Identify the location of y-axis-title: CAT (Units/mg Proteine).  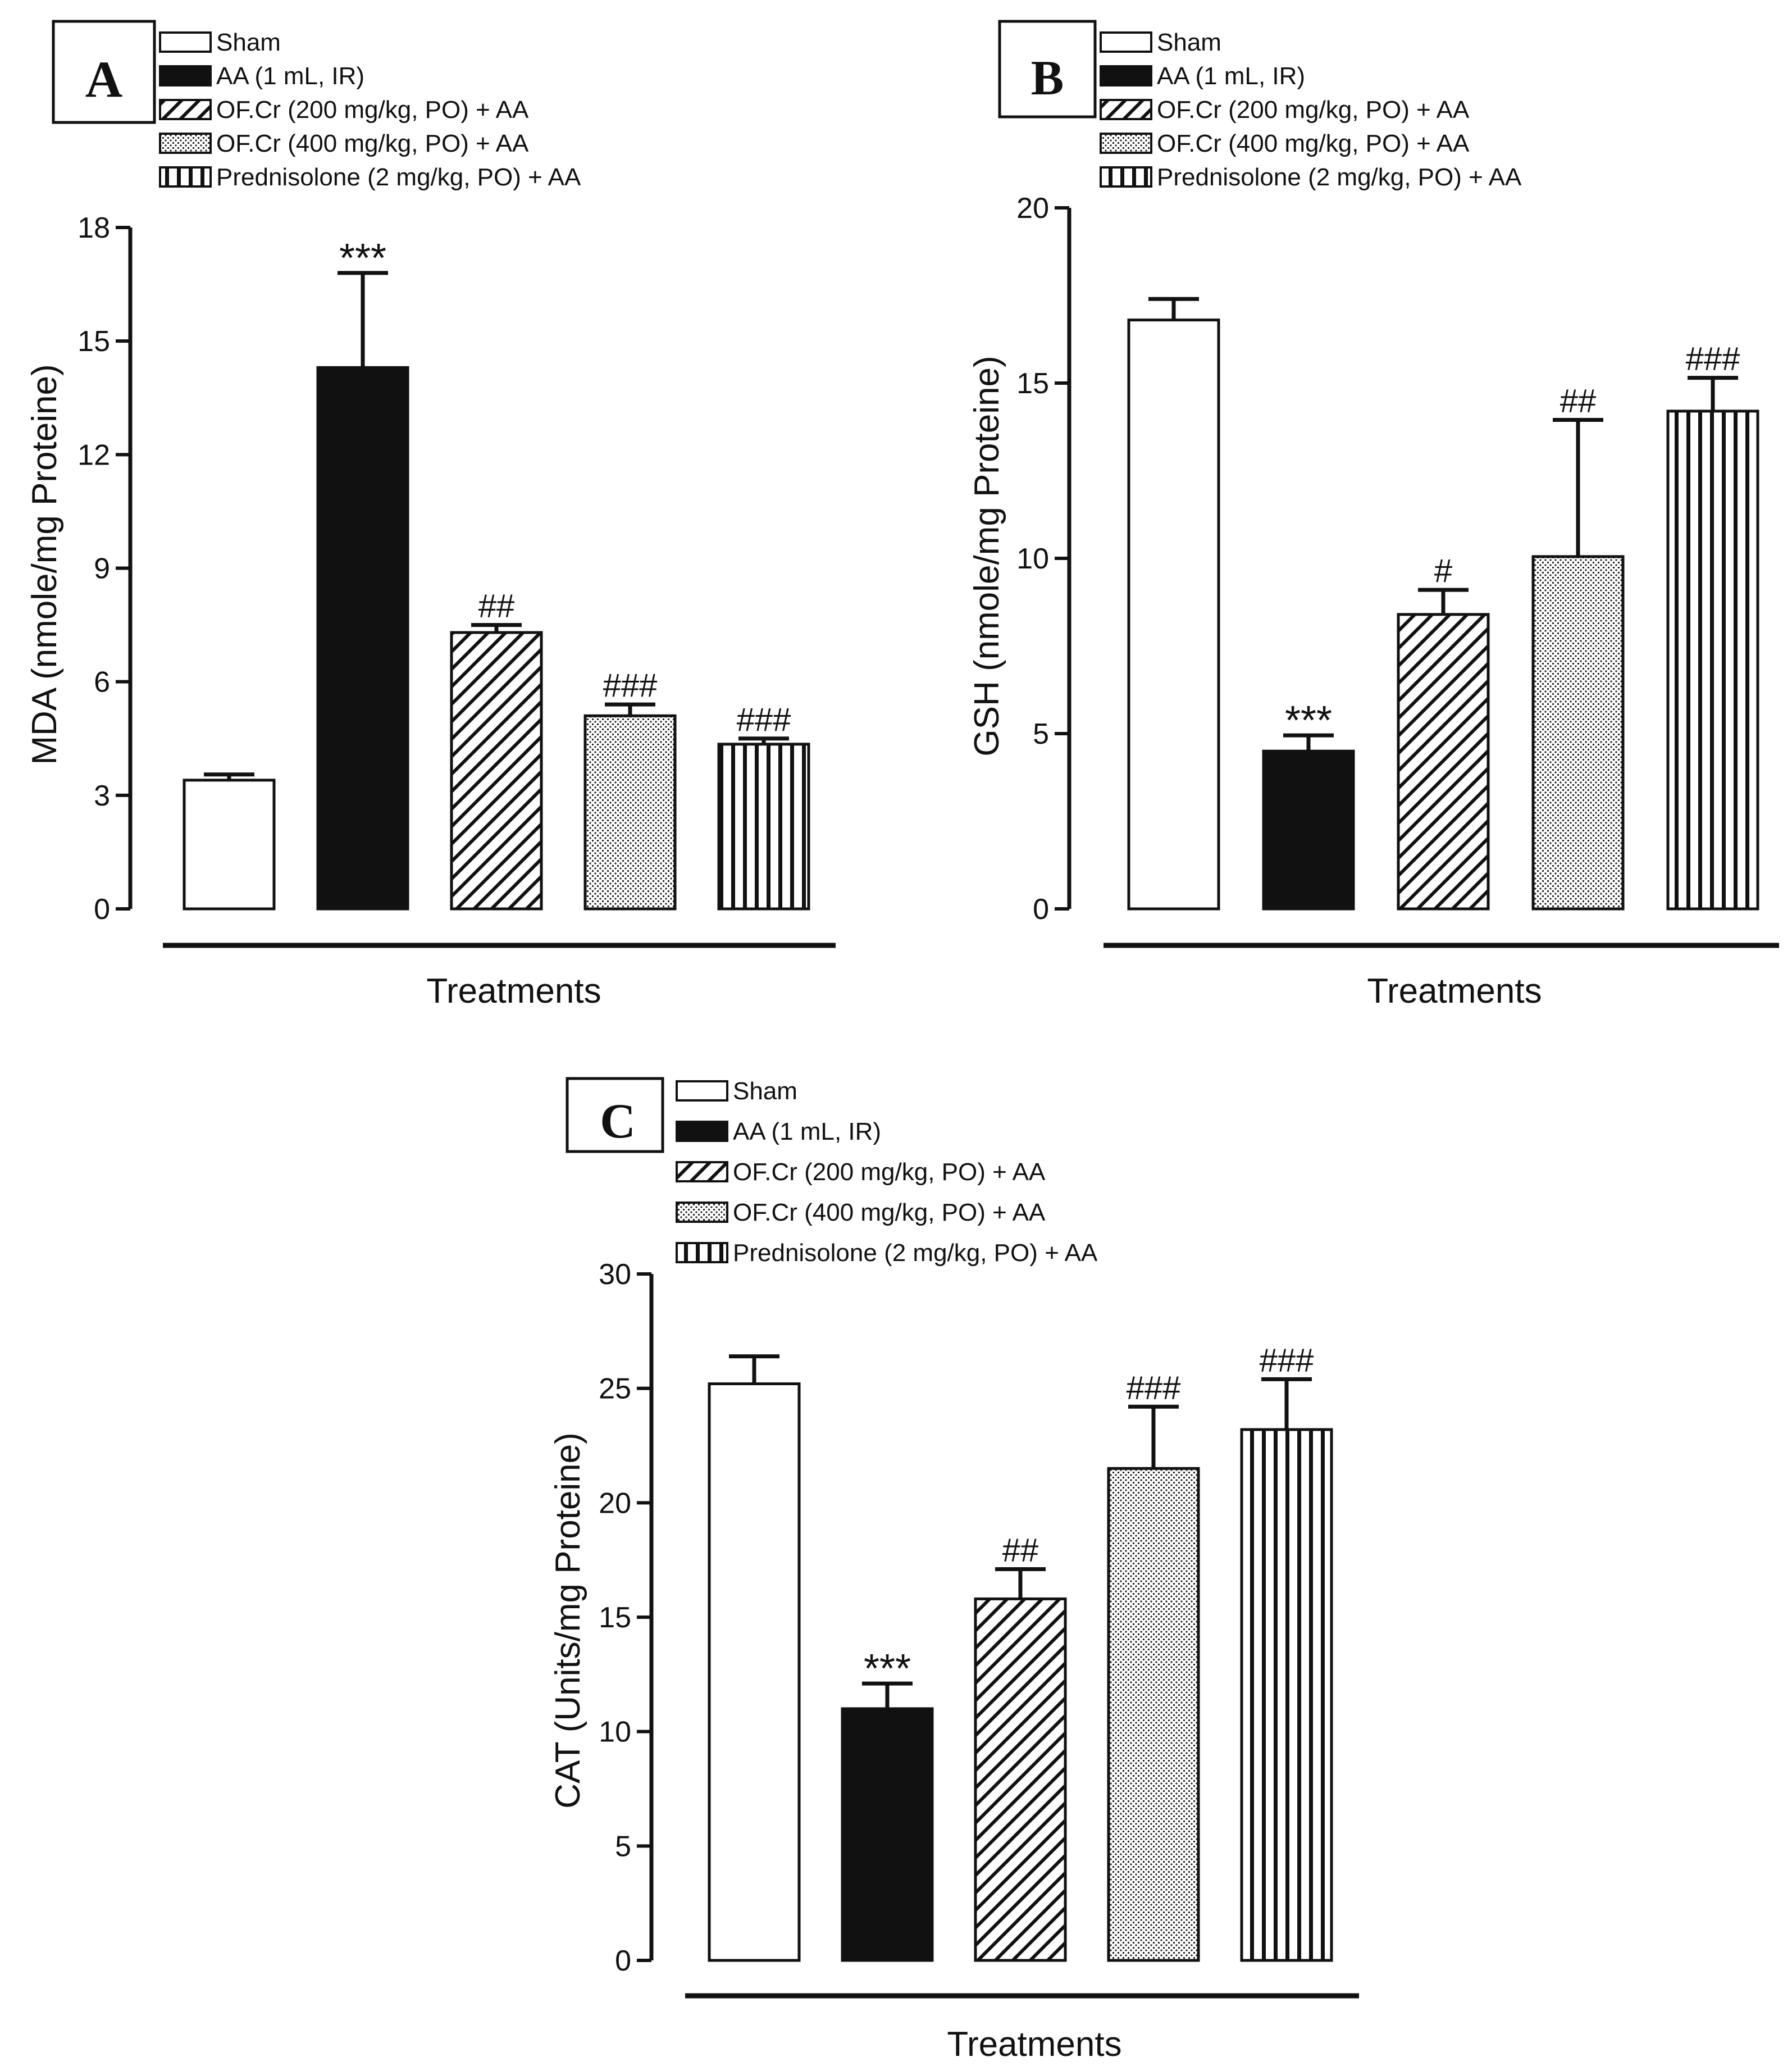
(568, 1620).